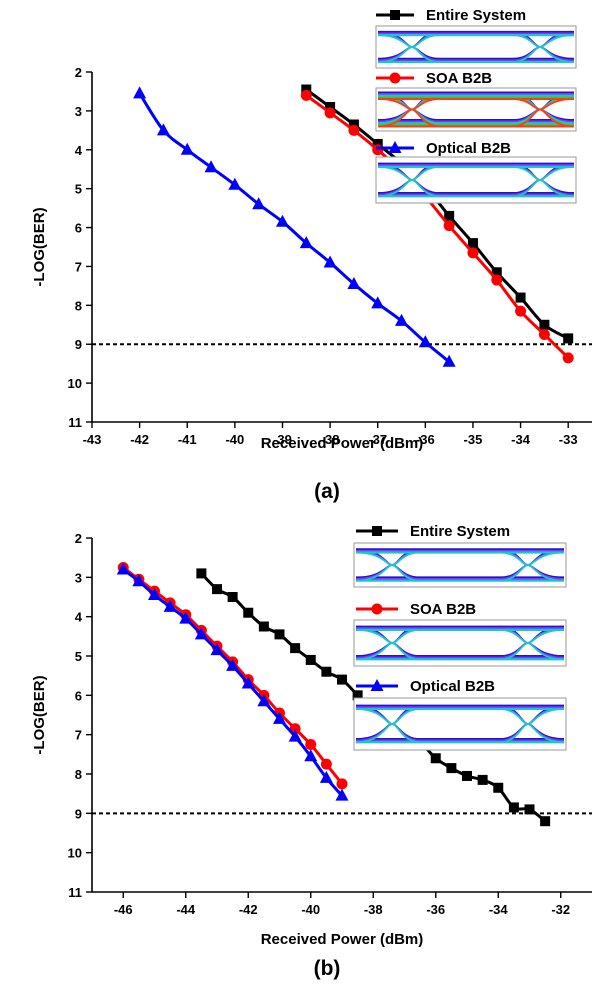  I want to click on x-tick-label: -39, so click(282, 439).